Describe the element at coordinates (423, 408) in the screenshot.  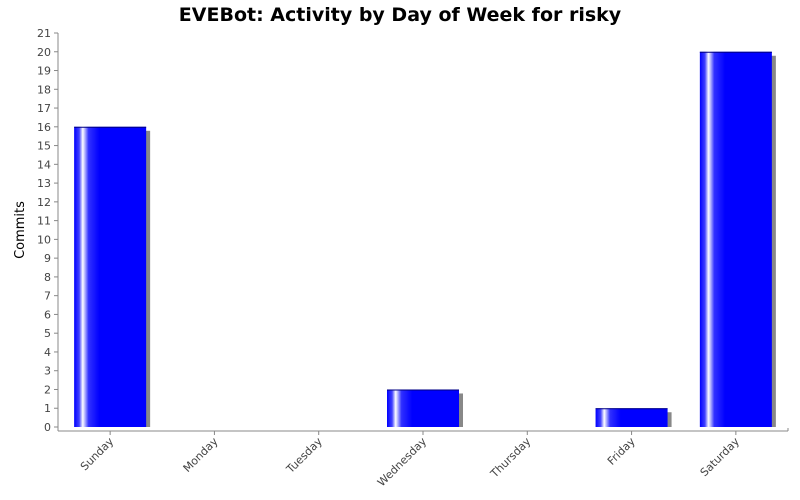
I see `bar-wednesday` at that location.